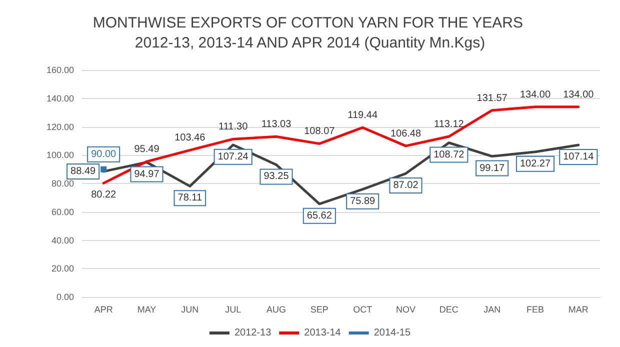 Image resolution: width=620 pixels, height=347 pixels. Describe the element at coordinates (363, 201) in the screenshot. I see `data-label: 75.89` at that location.